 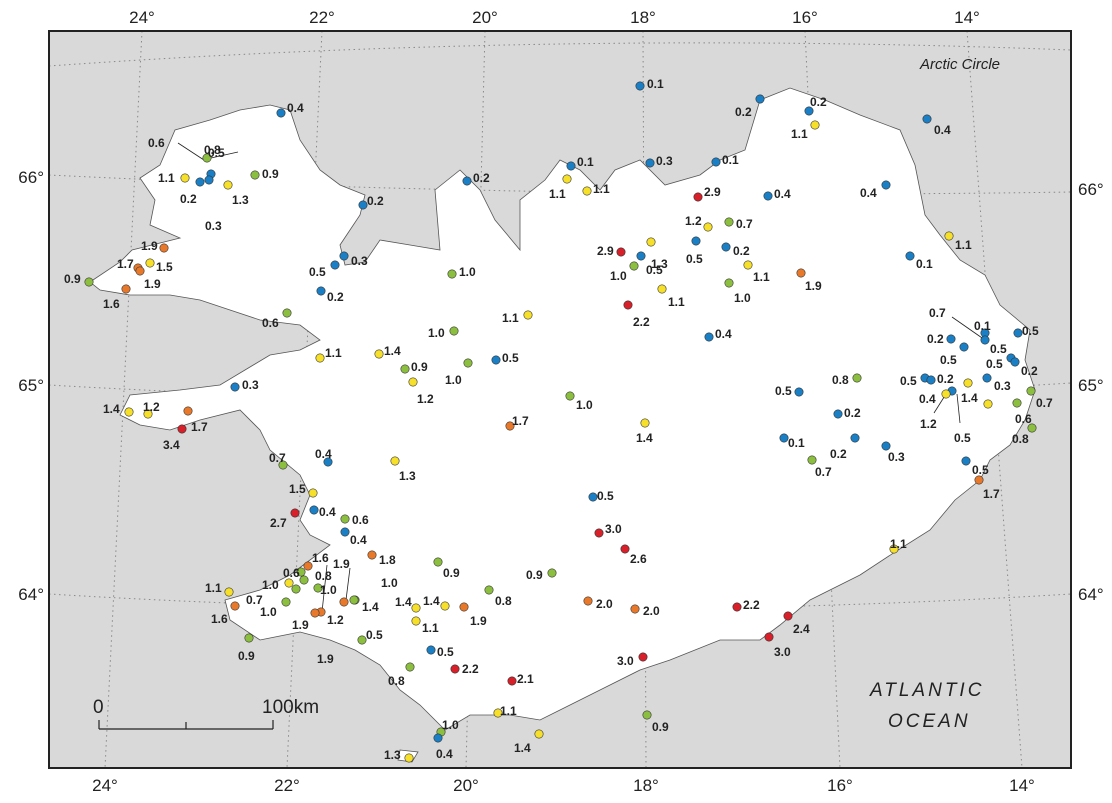 I want to click on station-value-label: 1.8, so click(x=387, y=560).